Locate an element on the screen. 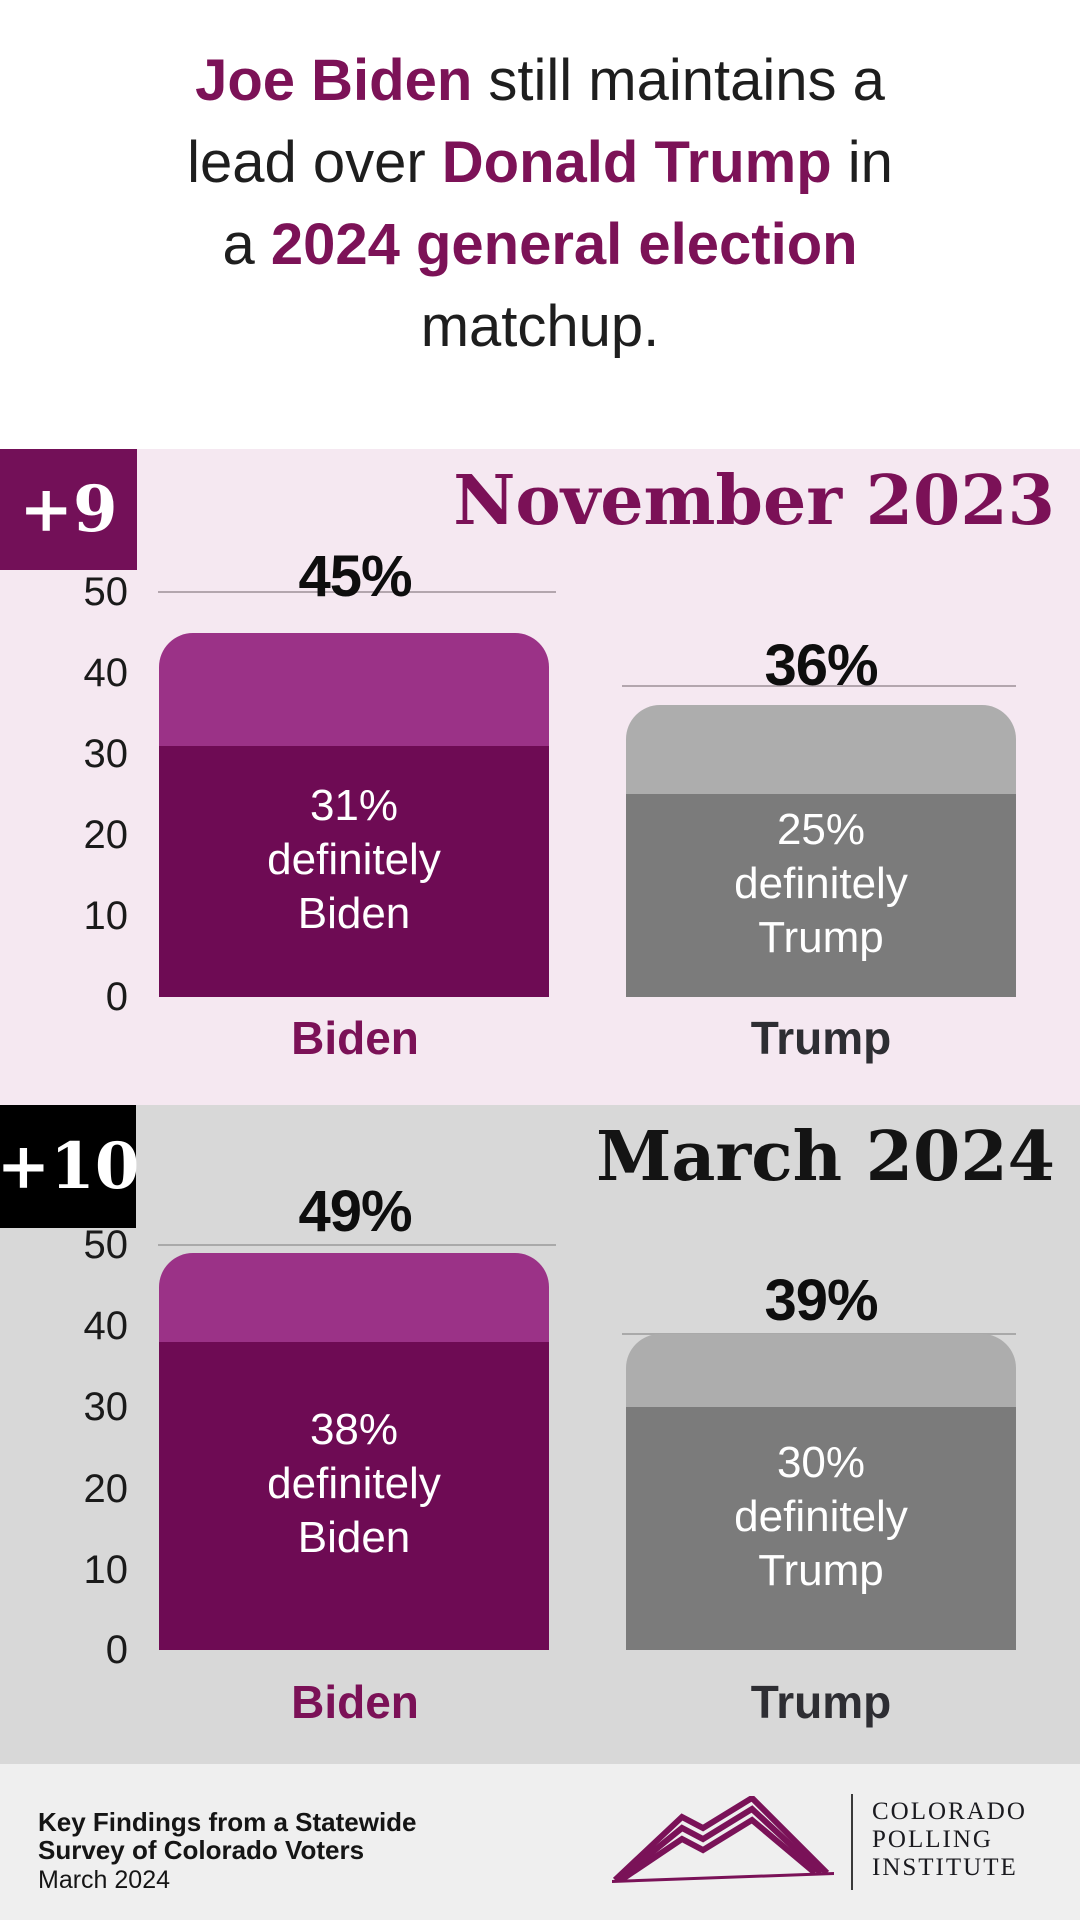 Image resolution: width=1080 pixels, height=1920 pixels. title-line-2: lead over Donald Trump in is located at coordinates (540, 163).